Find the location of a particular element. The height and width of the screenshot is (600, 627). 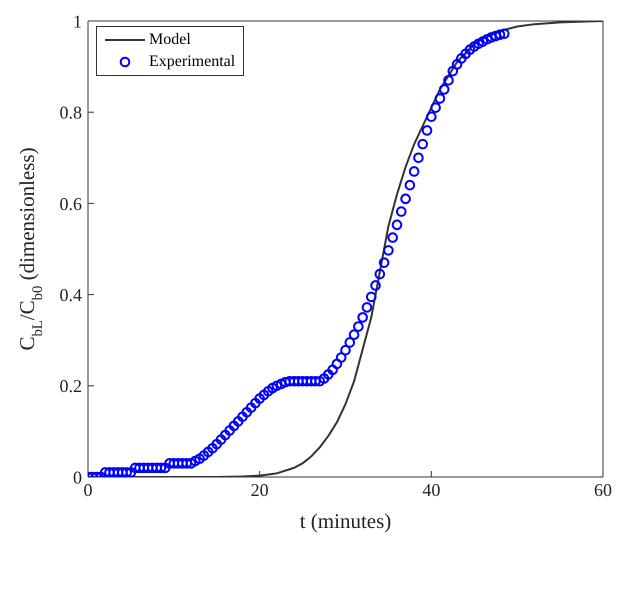

legend-label: Model is located at coordinates (170, 40).